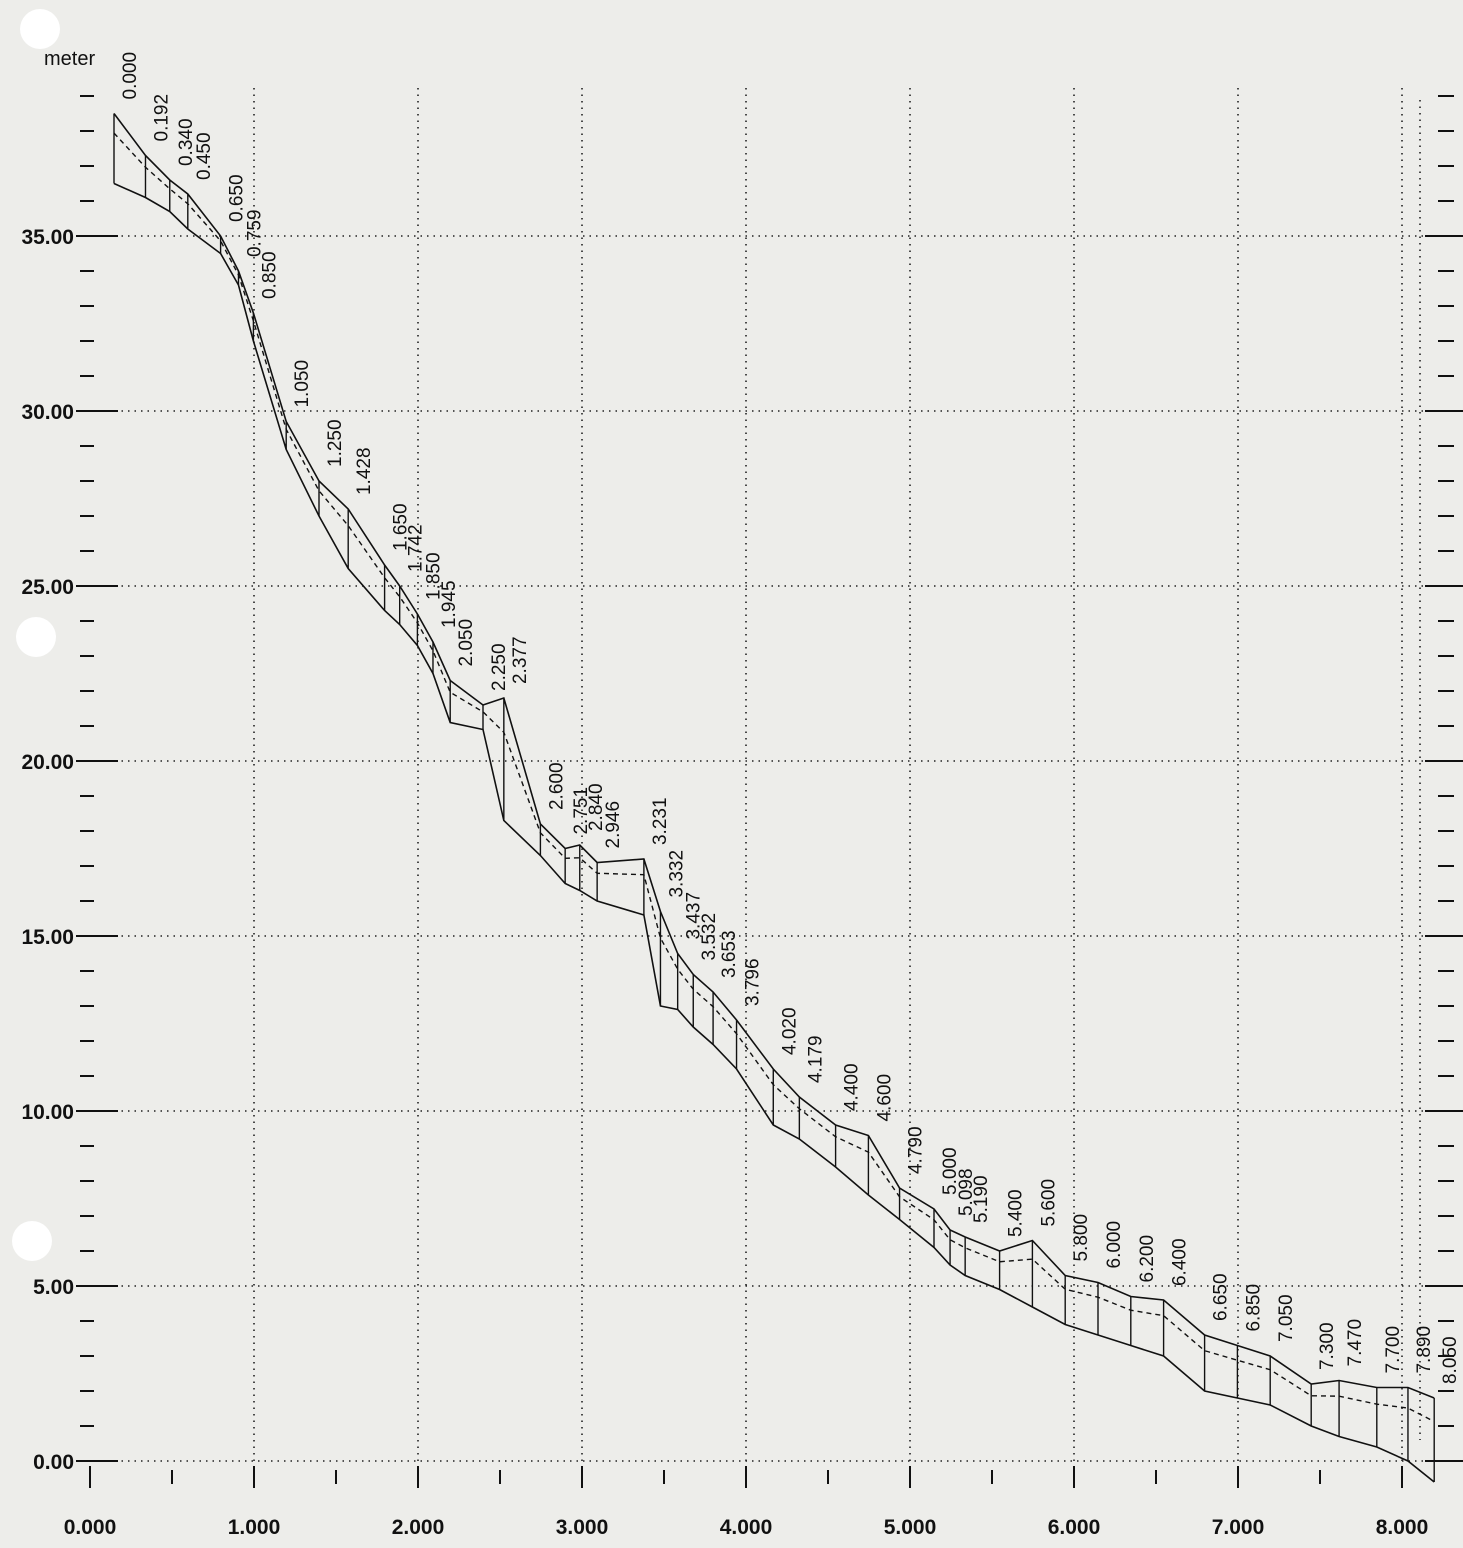  I want to click on station-label: 0.450, so click(204, 156).